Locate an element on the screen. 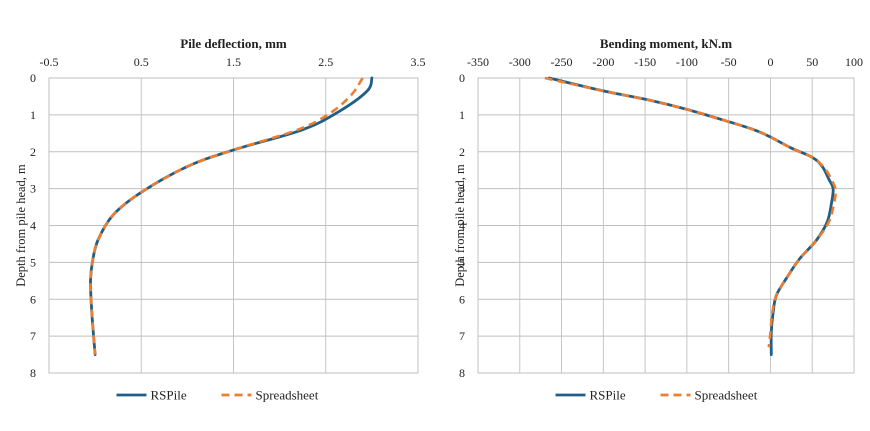  x-tick-label: 50 is located at coordinates (812, 62).